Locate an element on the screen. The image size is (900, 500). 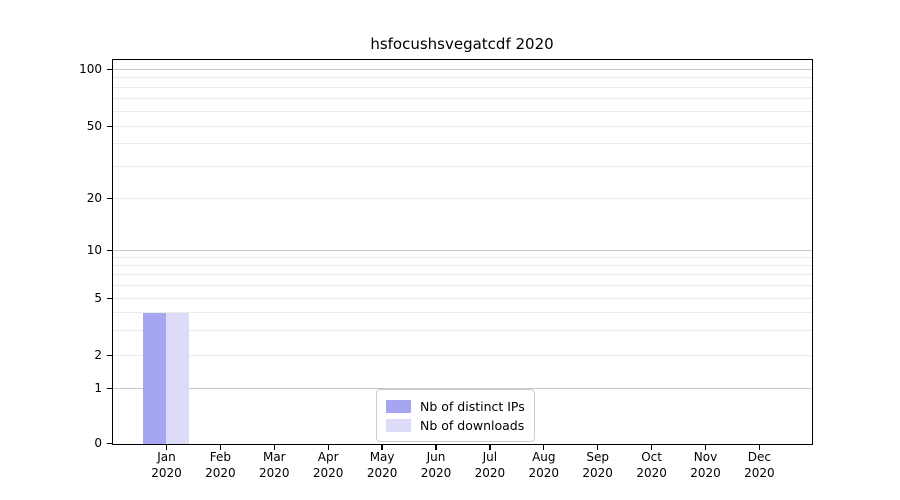
x-tick-mark-jan is located at coordinates (166, 447).